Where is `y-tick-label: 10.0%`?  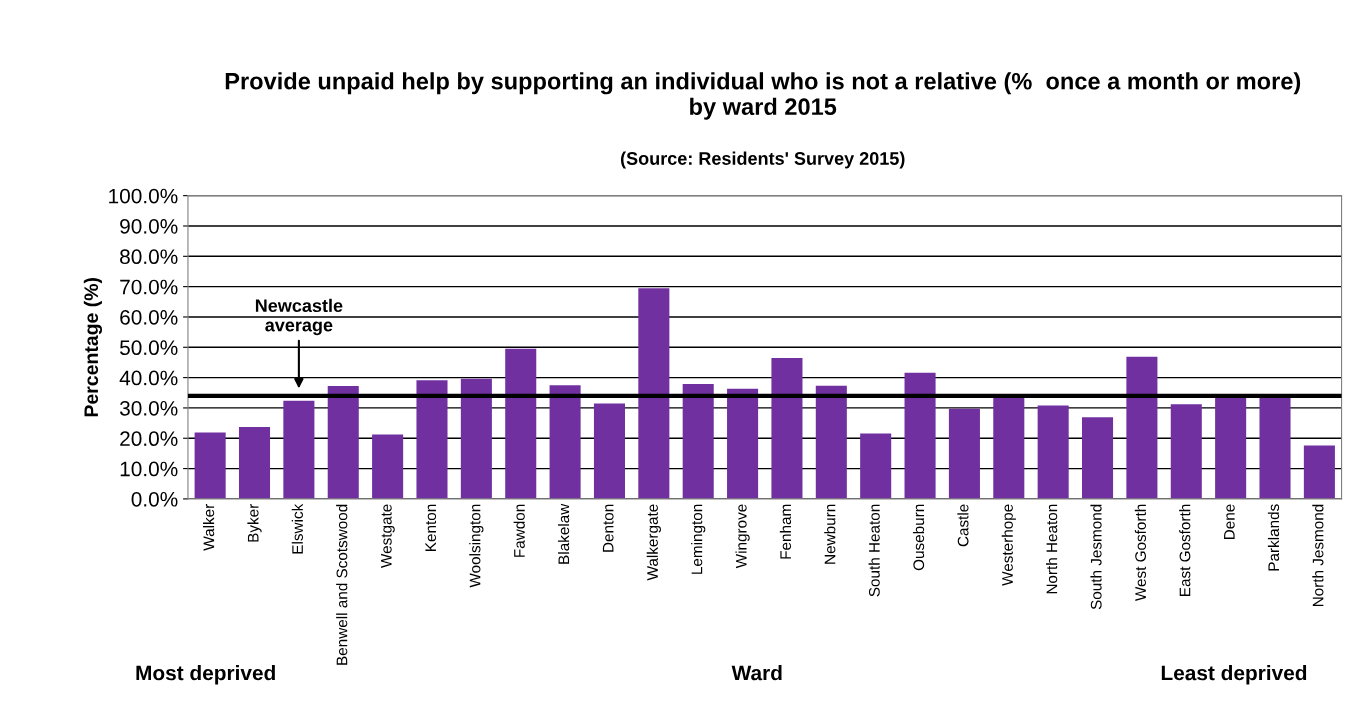
y-tick-label: 10.0% is located at coordinates (149, 469).